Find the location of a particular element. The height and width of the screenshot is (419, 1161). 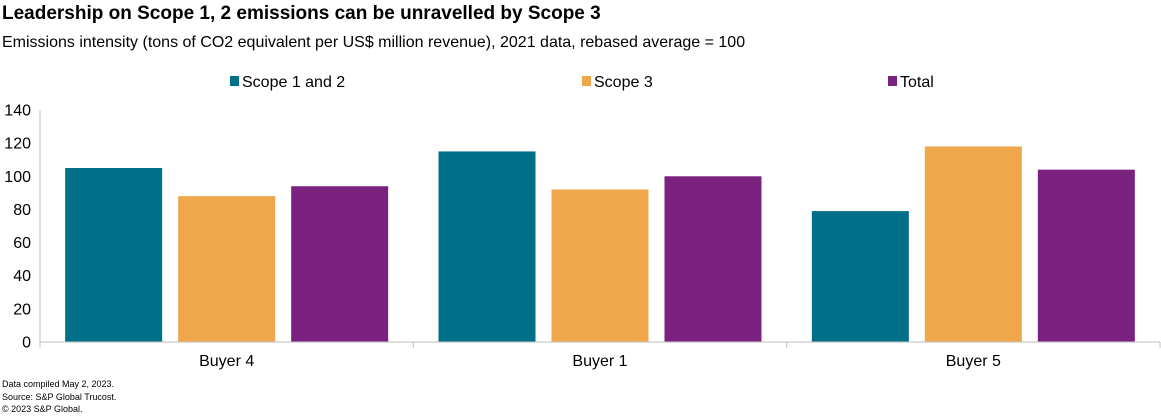

y-tick-label: 20 is located at coordinates (22, 309).